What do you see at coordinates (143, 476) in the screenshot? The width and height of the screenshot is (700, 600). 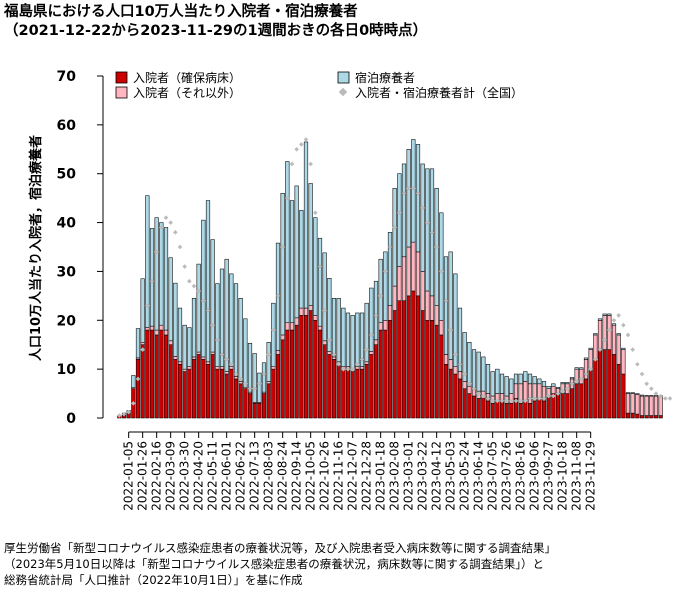 I see `x-tick-label: 2022-01-26` at bounding box center [143, 476].